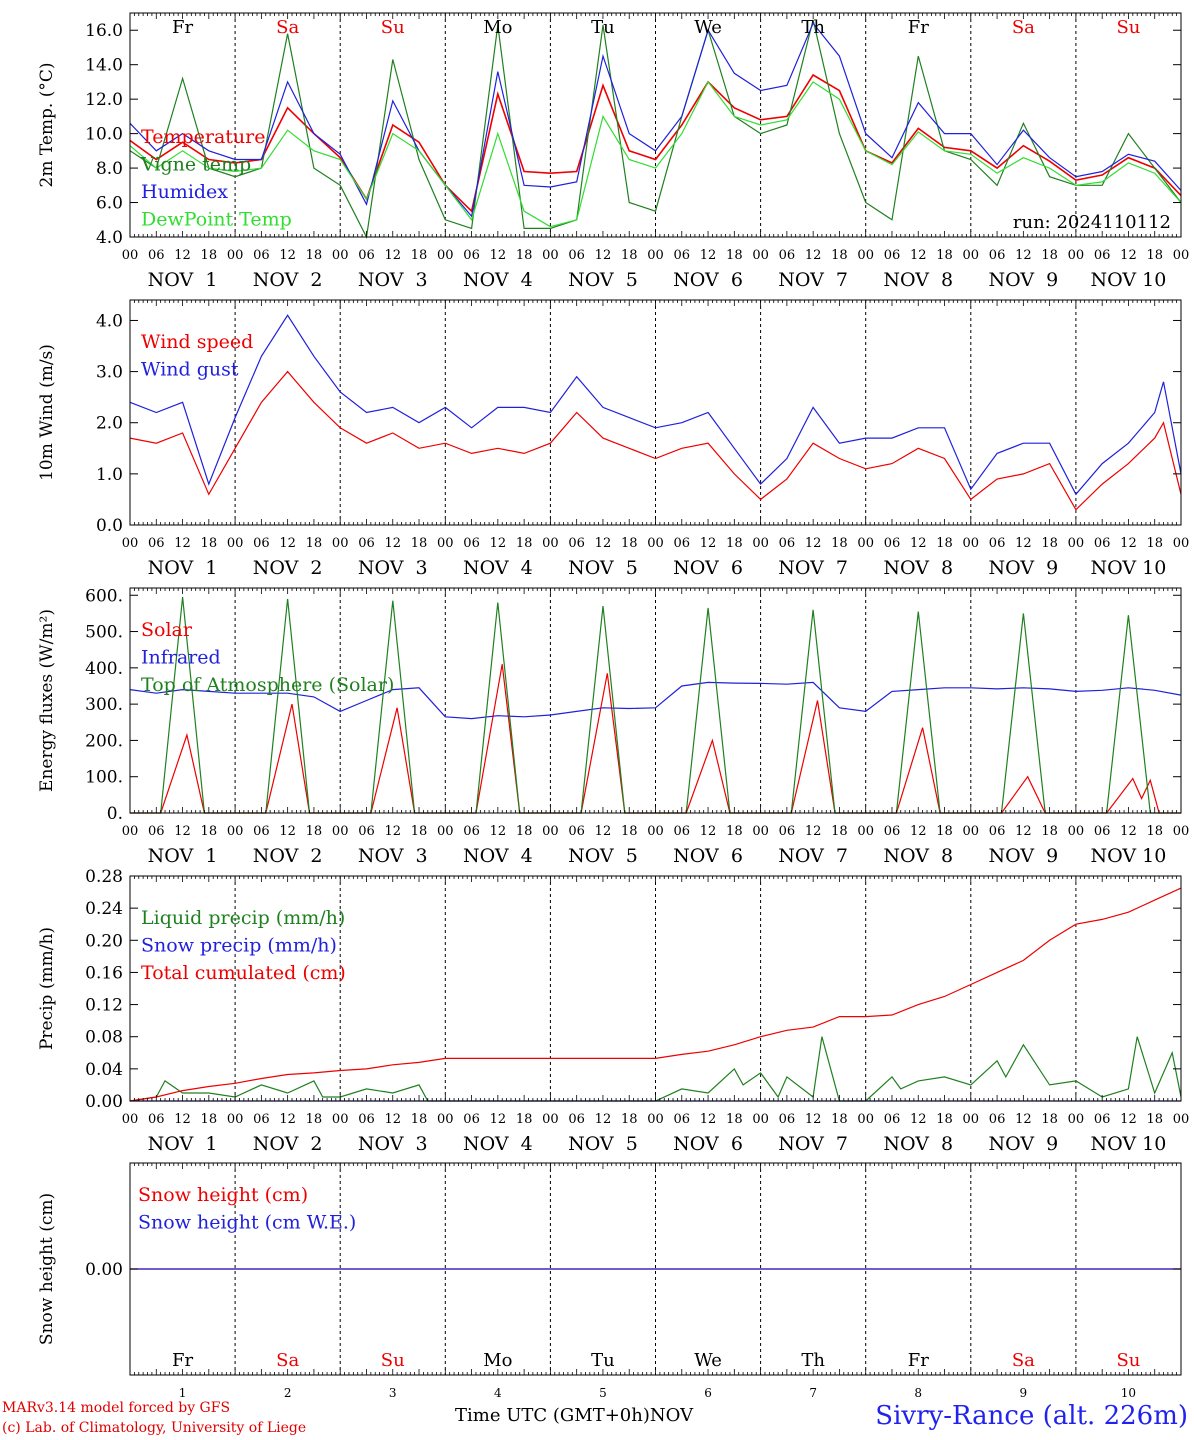 This screenshot has width=1194, height=1440. What do you see at coordinates (47, 1269) in the screenshot?
I see `y-axis-label: Snow height (cm)` at bounding box center [47, 1269].